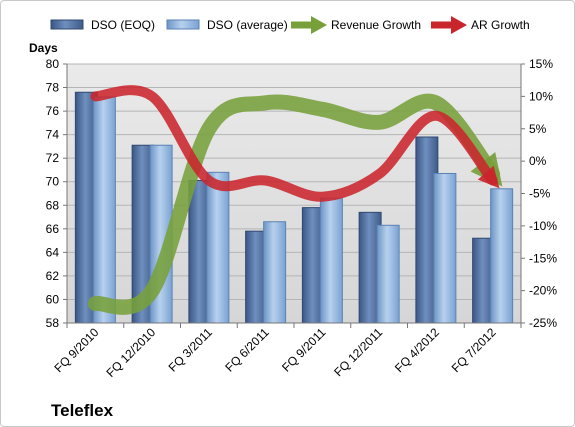  I want to click on x-tick-label: FQ 12/2011, so click(358, 352).